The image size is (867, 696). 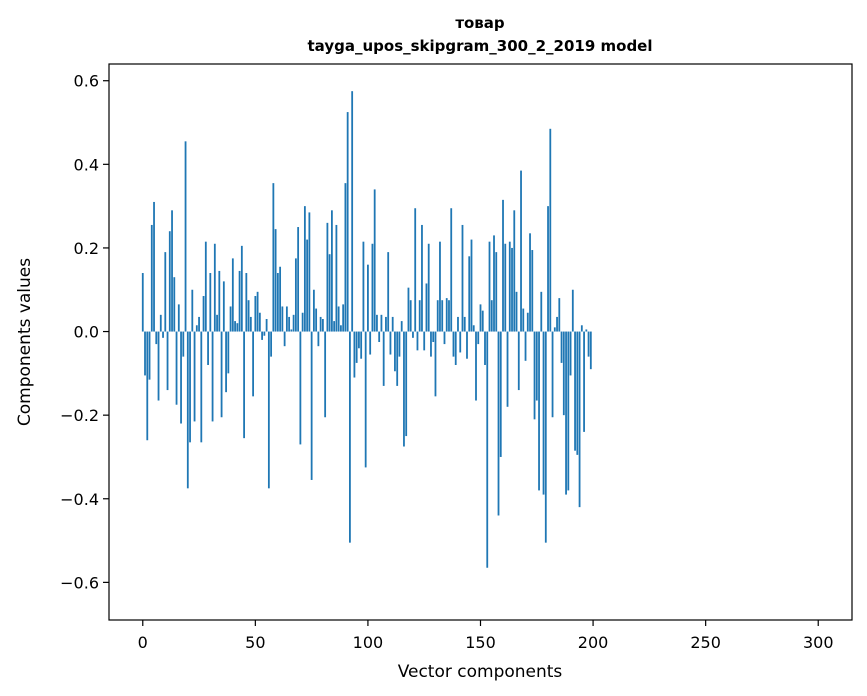 I want to click on chart-subtitle: tayga_upos_skipgram_300_2_2019 model, so click(x=480, y=46).